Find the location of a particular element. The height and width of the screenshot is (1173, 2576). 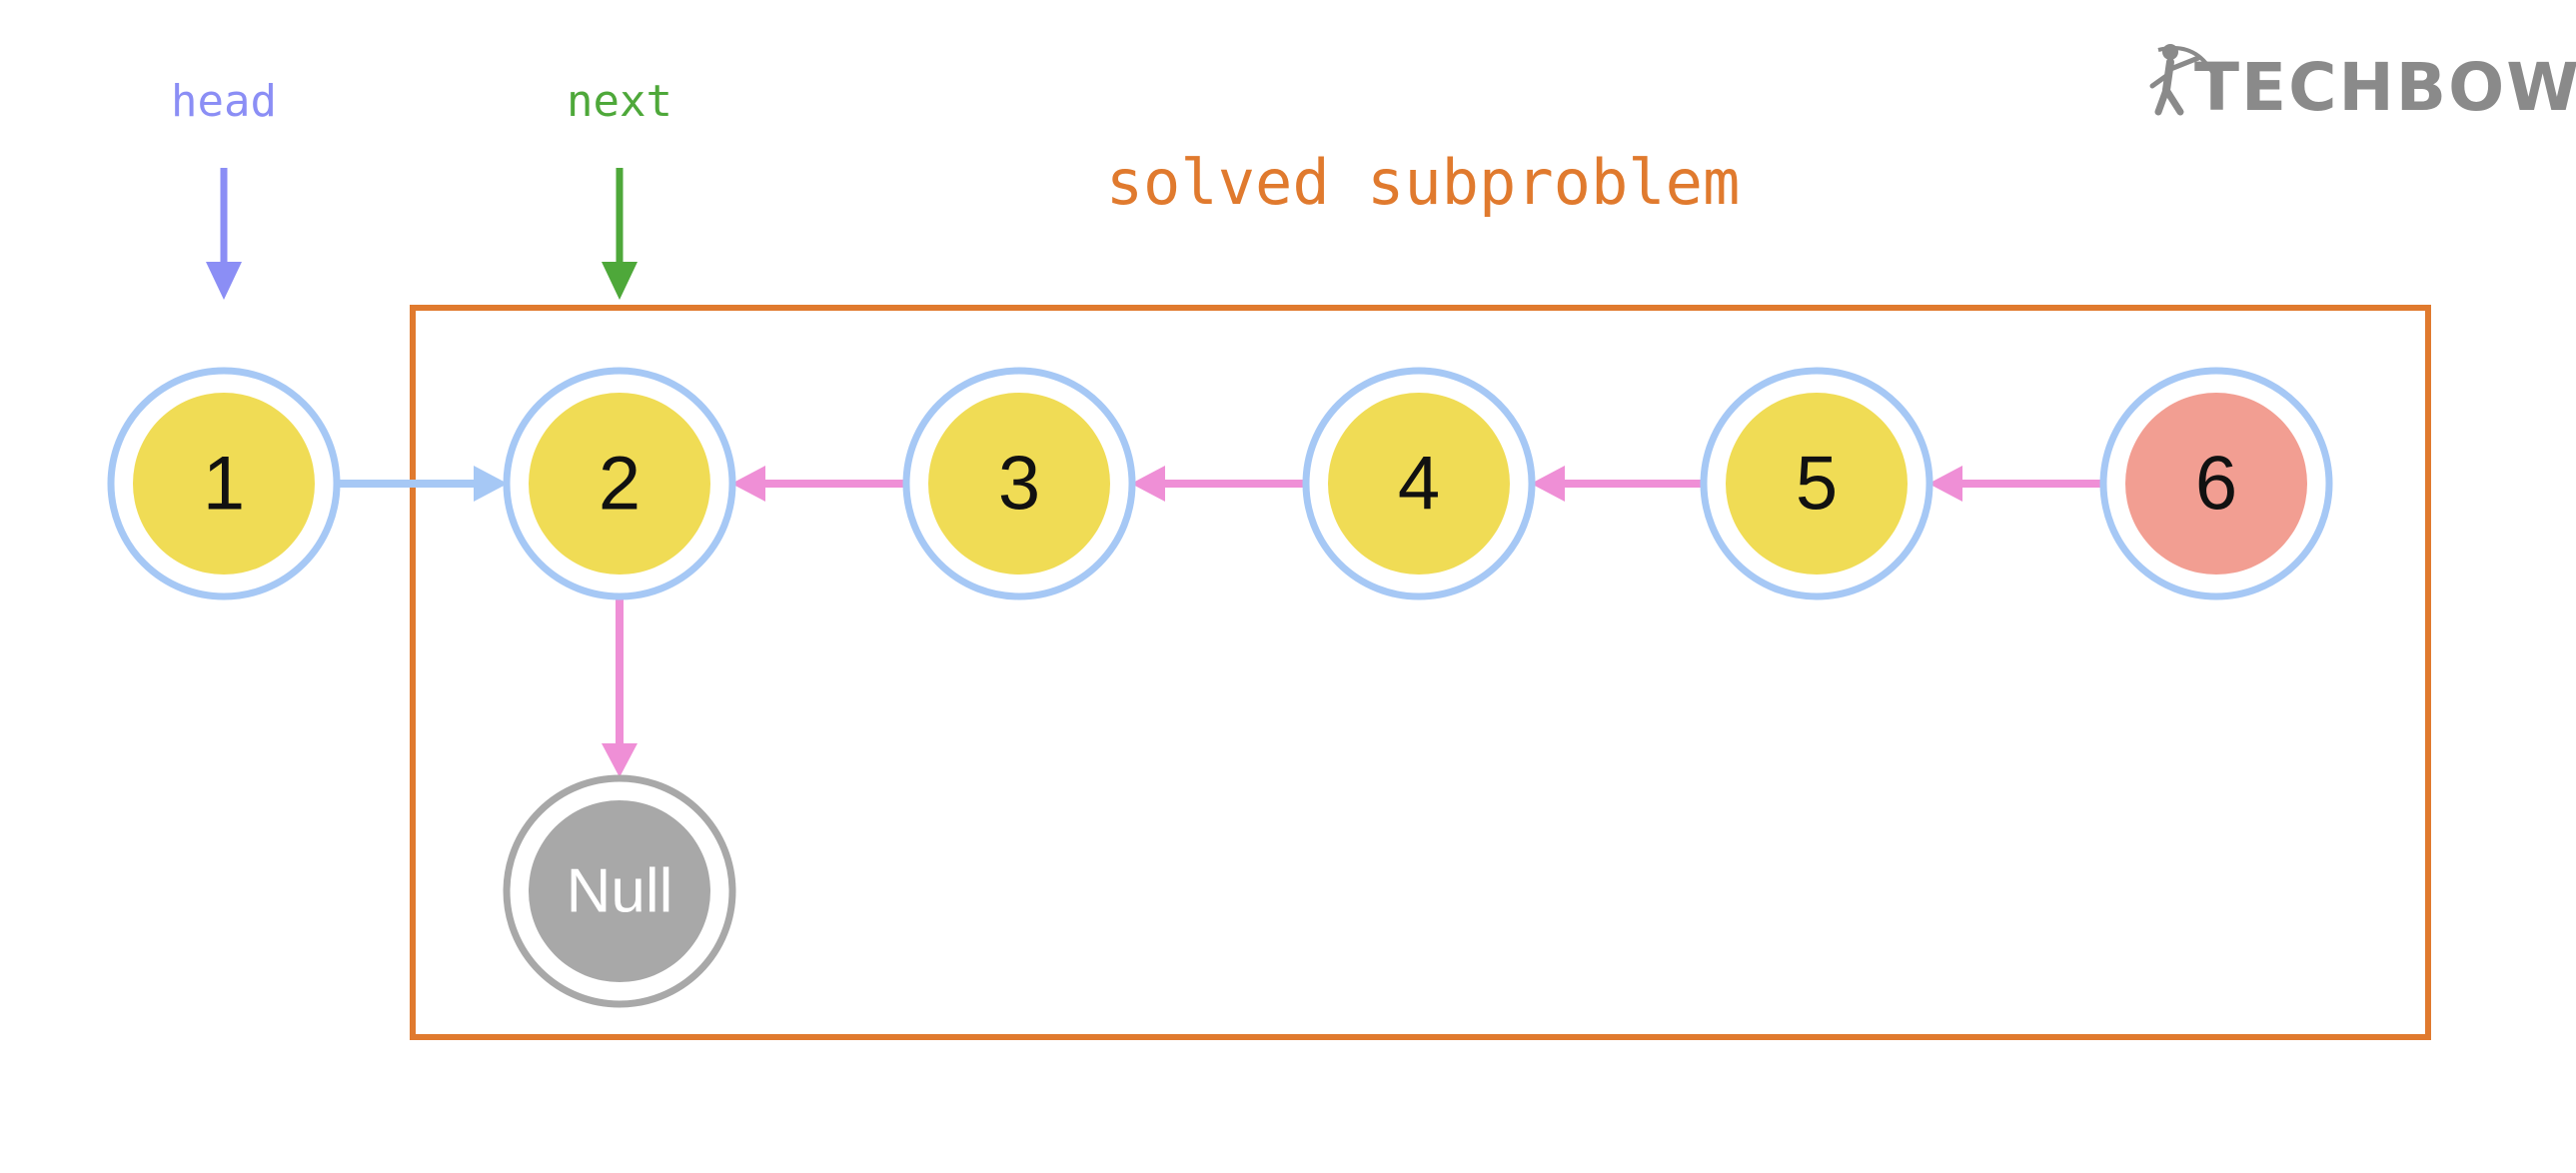

list-node: 4 is located at coordinates (1419, 483).